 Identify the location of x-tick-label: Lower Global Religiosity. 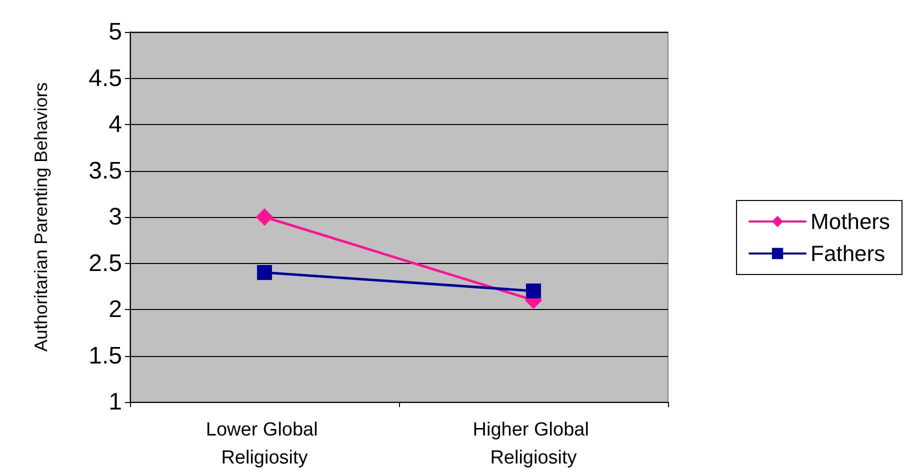
(265, 444).